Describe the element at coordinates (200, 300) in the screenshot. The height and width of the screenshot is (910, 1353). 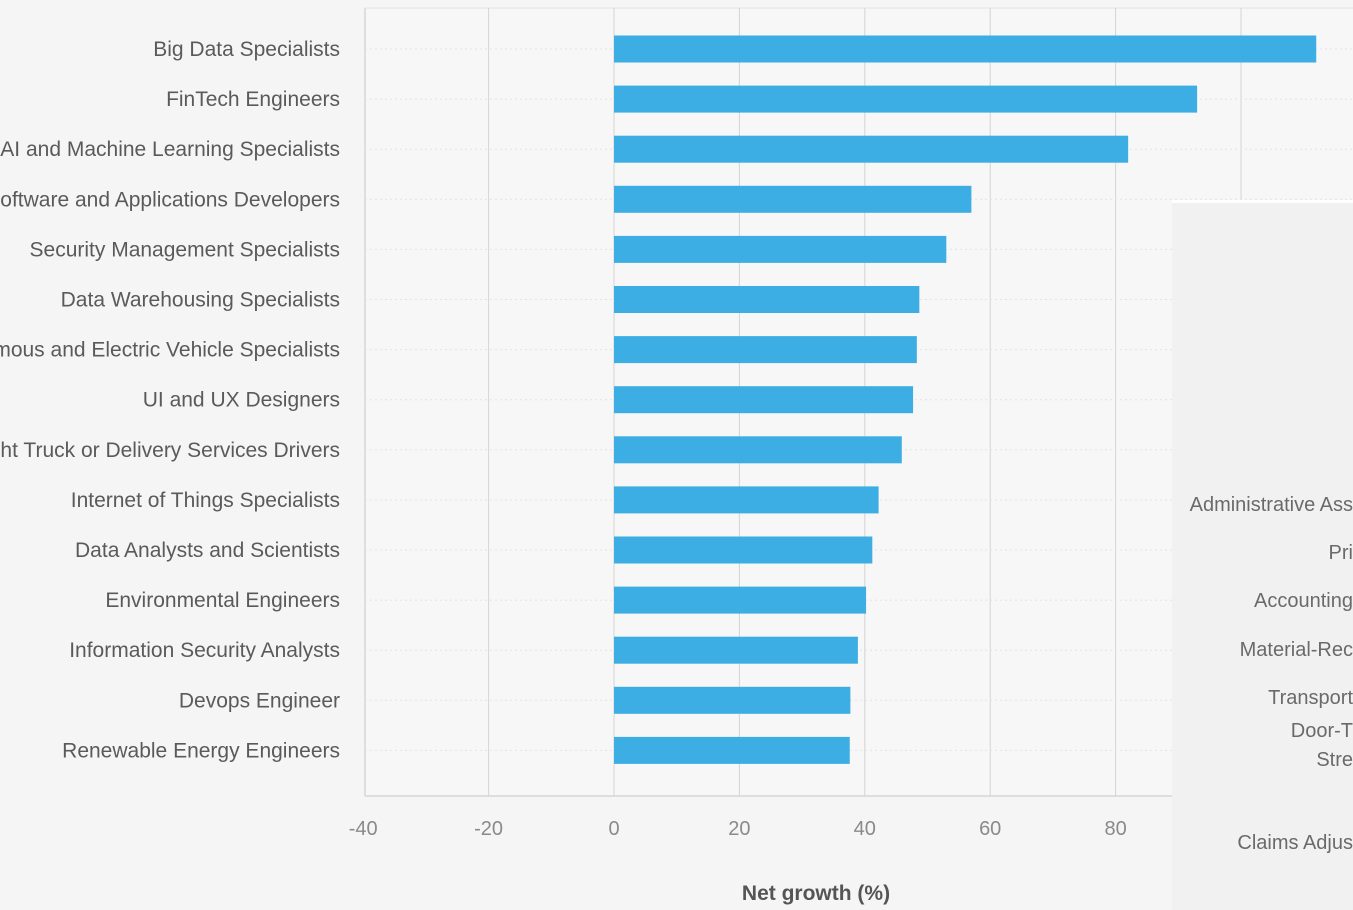
I see `category-label: Data Warehousing Specialists` at that location.